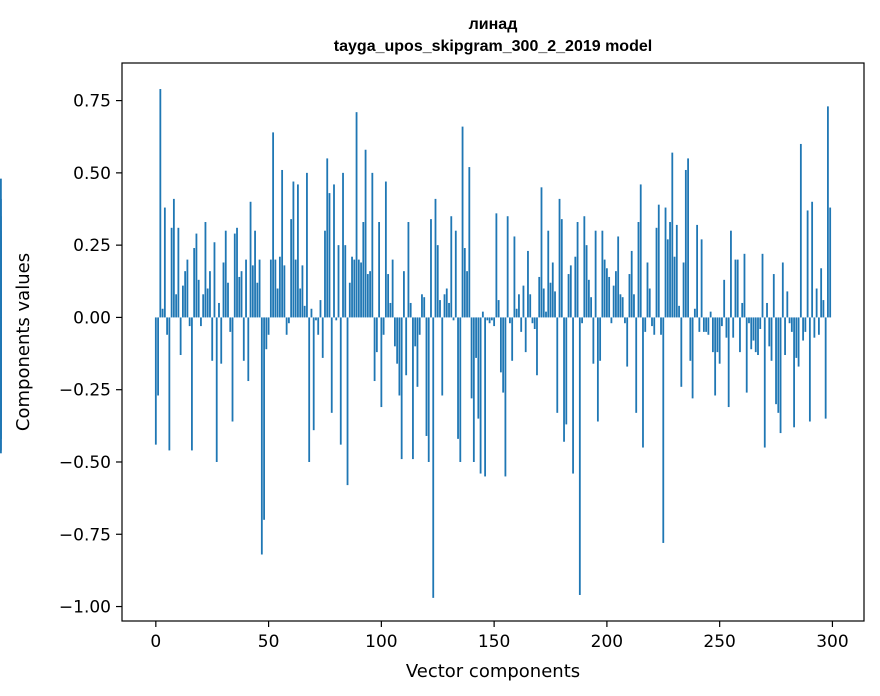 The width and height of the screenshot is (880, 696). What do you see at coordinates (832, 642) in the screenshot?
I see `x-tick-label: 300` at bounding box center [832, 642].